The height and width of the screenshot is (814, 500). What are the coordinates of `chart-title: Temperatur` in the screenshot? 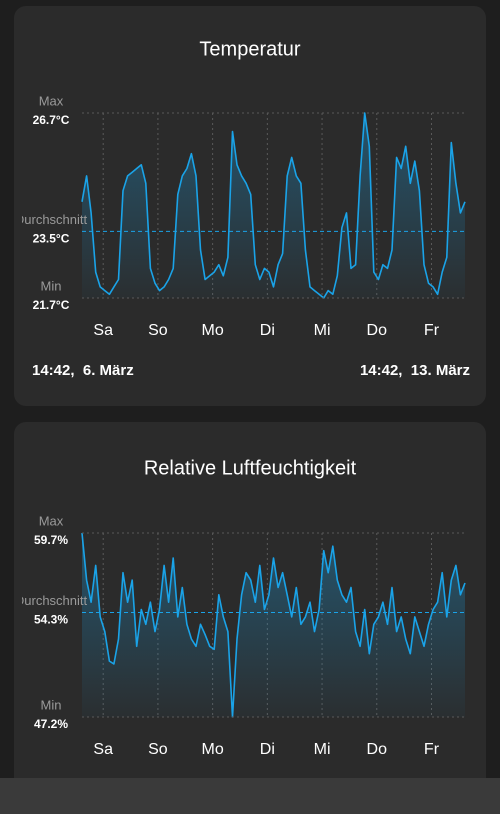 It's located at (249, 49).